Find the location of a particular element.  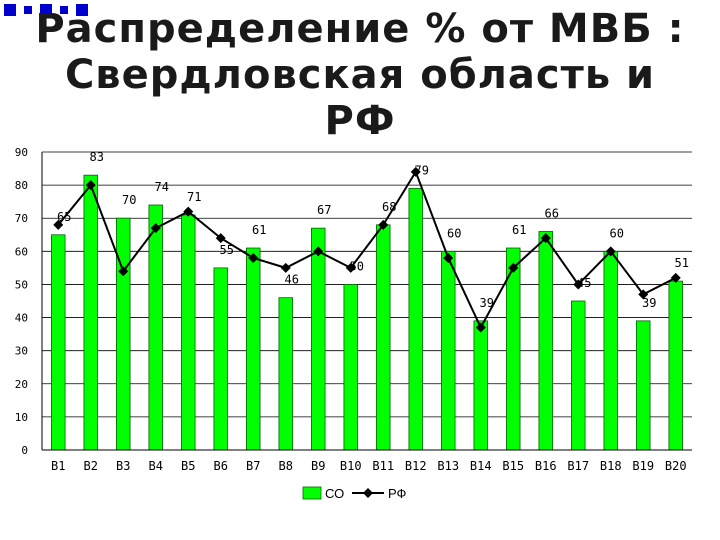

x-tick-label: В4 is located at coordinates (156, 466).